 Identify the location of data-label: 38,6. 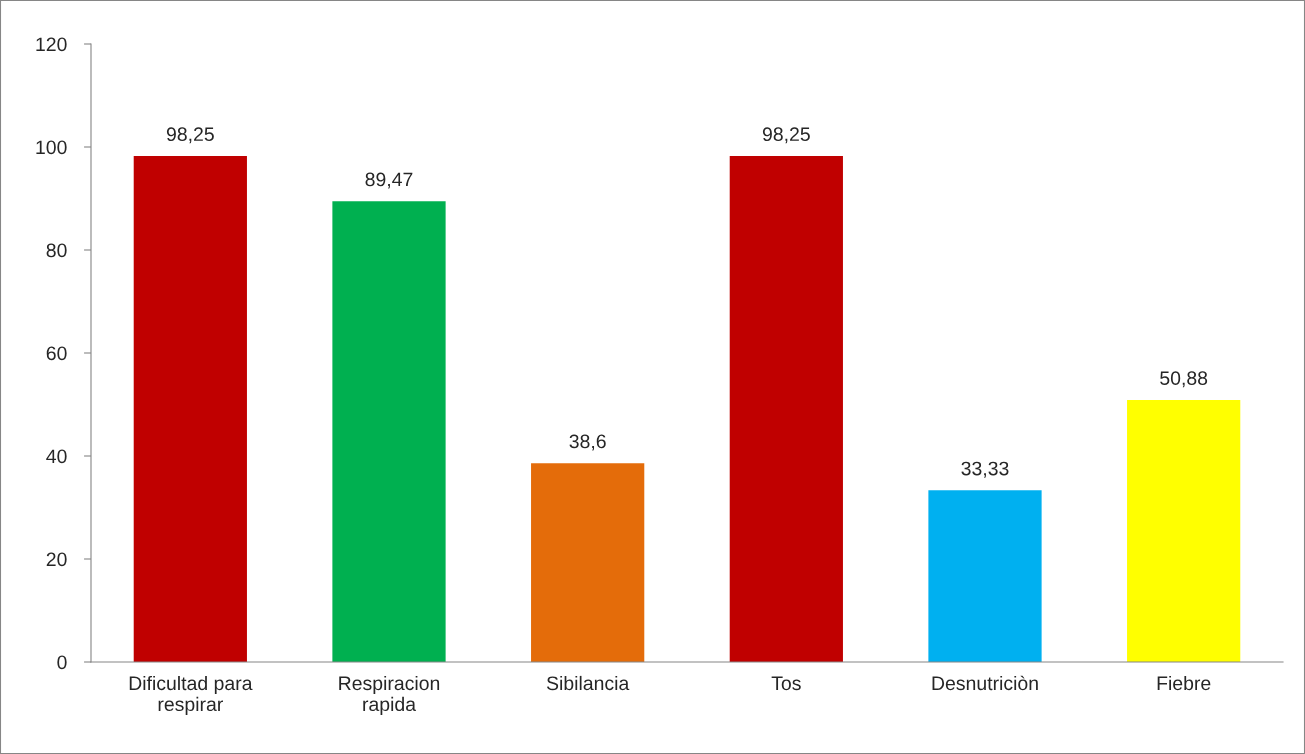
(587, 442).